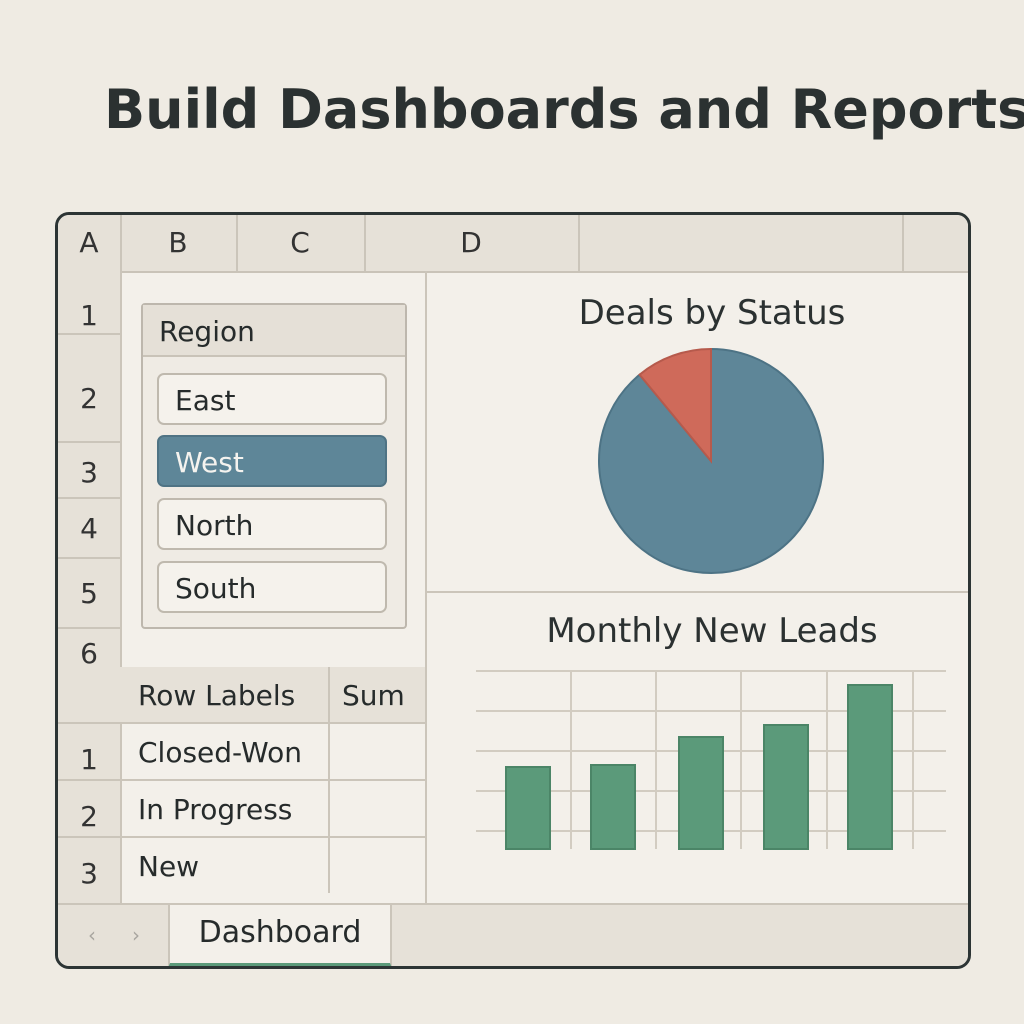 This screenshot has height=1024, width=1024. I want to click on sheet-tab-bar: ‹ › Dashboard, so click(513, 934).